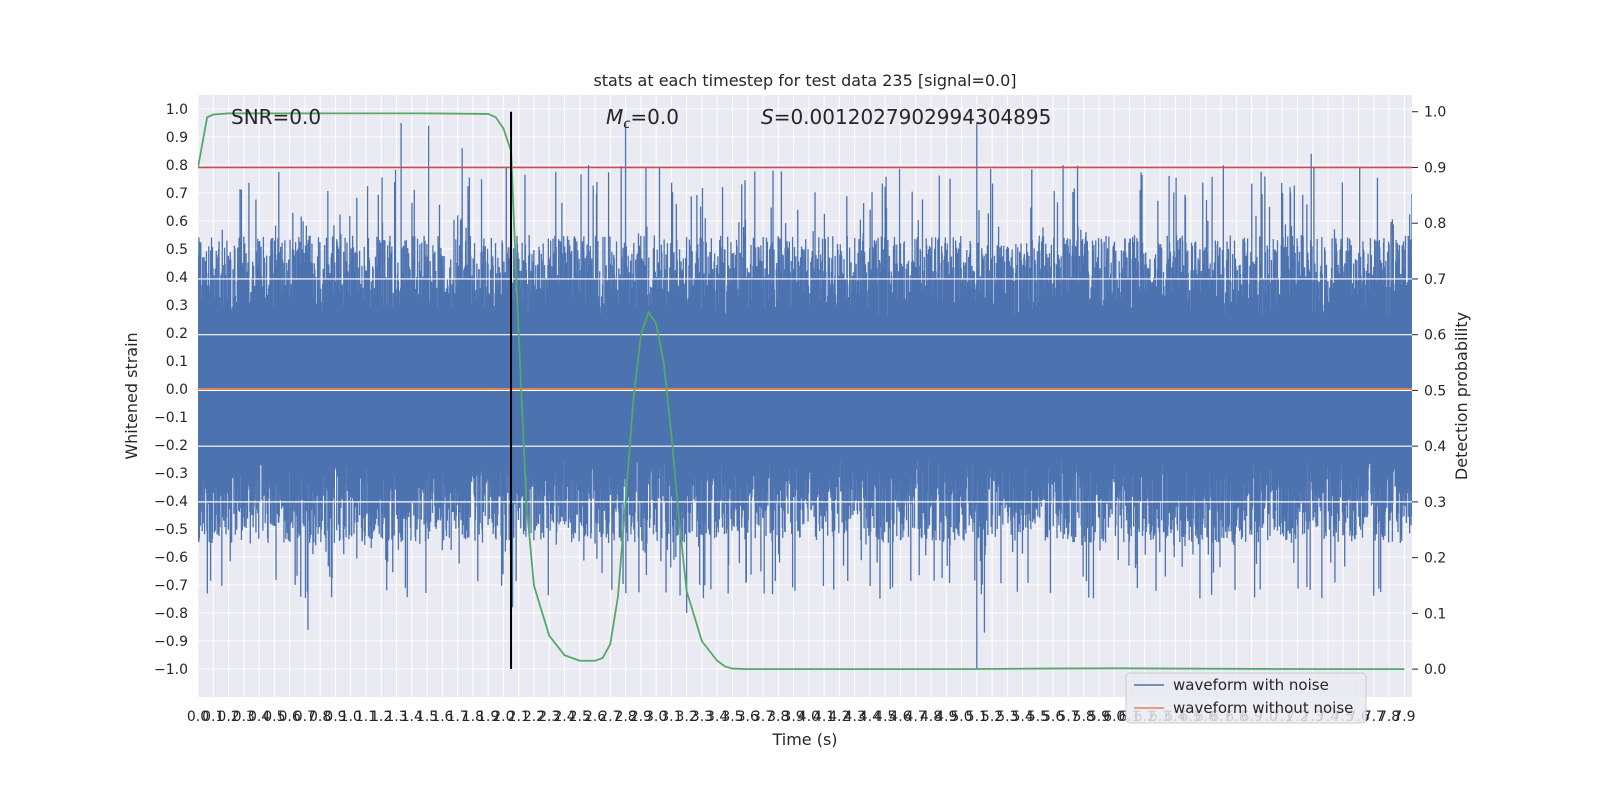  Describe the element at coordinates (442, 717) in the screenshot. I see `x-tick-label: 1.6` at that location.